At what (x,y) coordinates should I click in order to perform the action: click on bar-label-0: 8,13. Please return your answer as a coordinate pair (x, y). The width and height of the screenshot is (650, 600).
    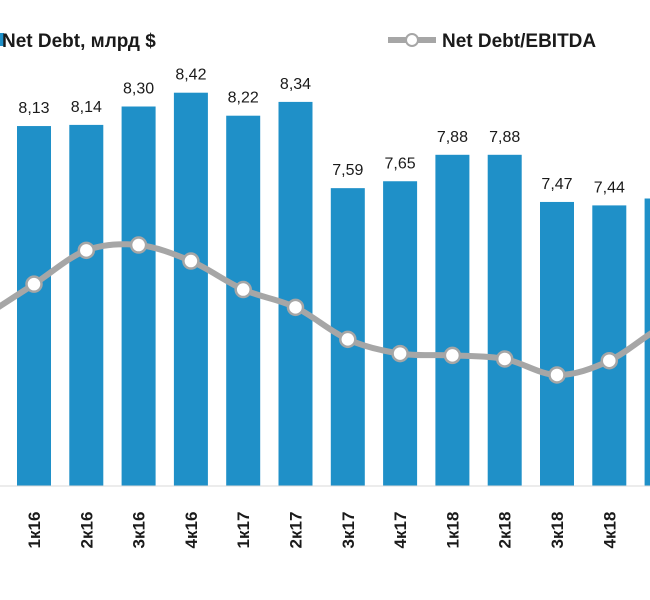
    Looking at the image, I should click on (33, 108).